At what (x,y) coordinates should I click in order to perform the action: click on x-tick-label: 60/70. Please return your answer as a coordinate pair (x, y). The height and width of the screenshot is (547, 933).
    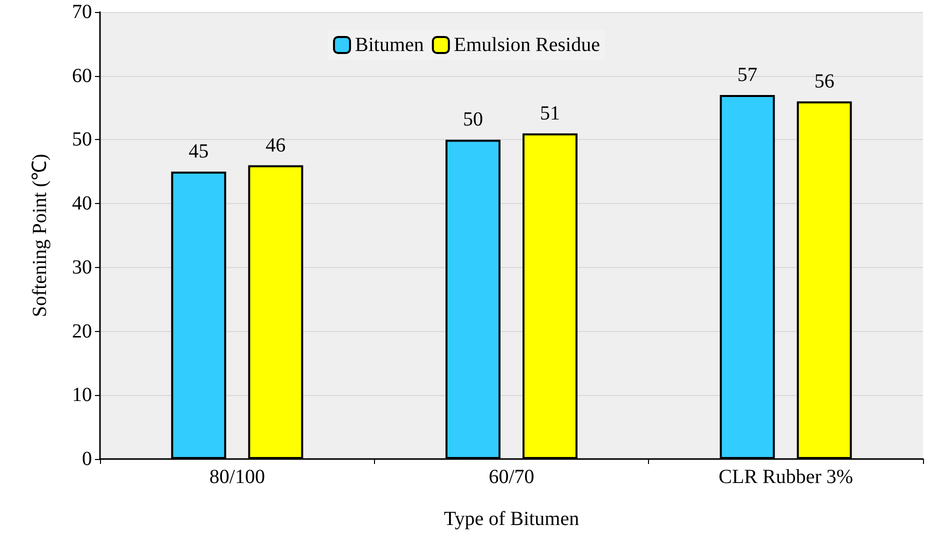
    Looking at the image, I should click on (511, 477).